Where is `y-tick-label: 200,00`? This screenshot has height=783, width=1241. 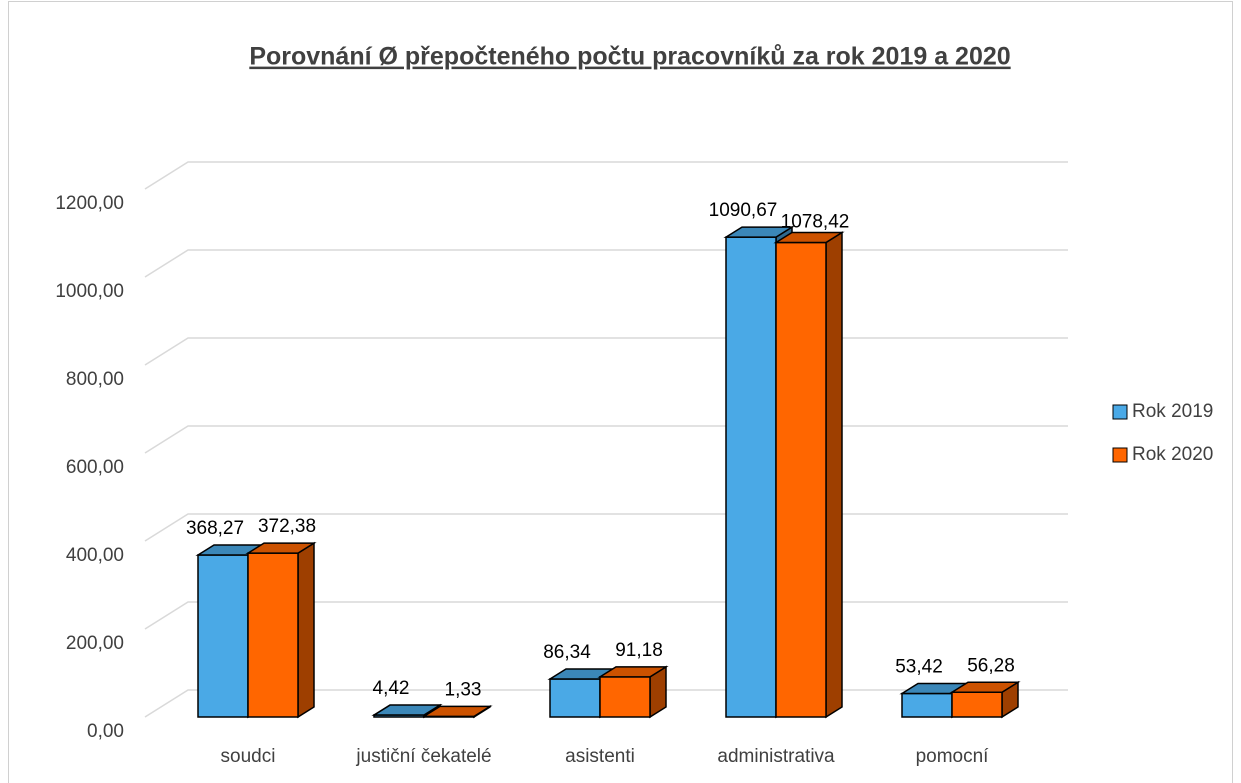 y-tick-label: 200,00 is located at coordinates (95, 643).